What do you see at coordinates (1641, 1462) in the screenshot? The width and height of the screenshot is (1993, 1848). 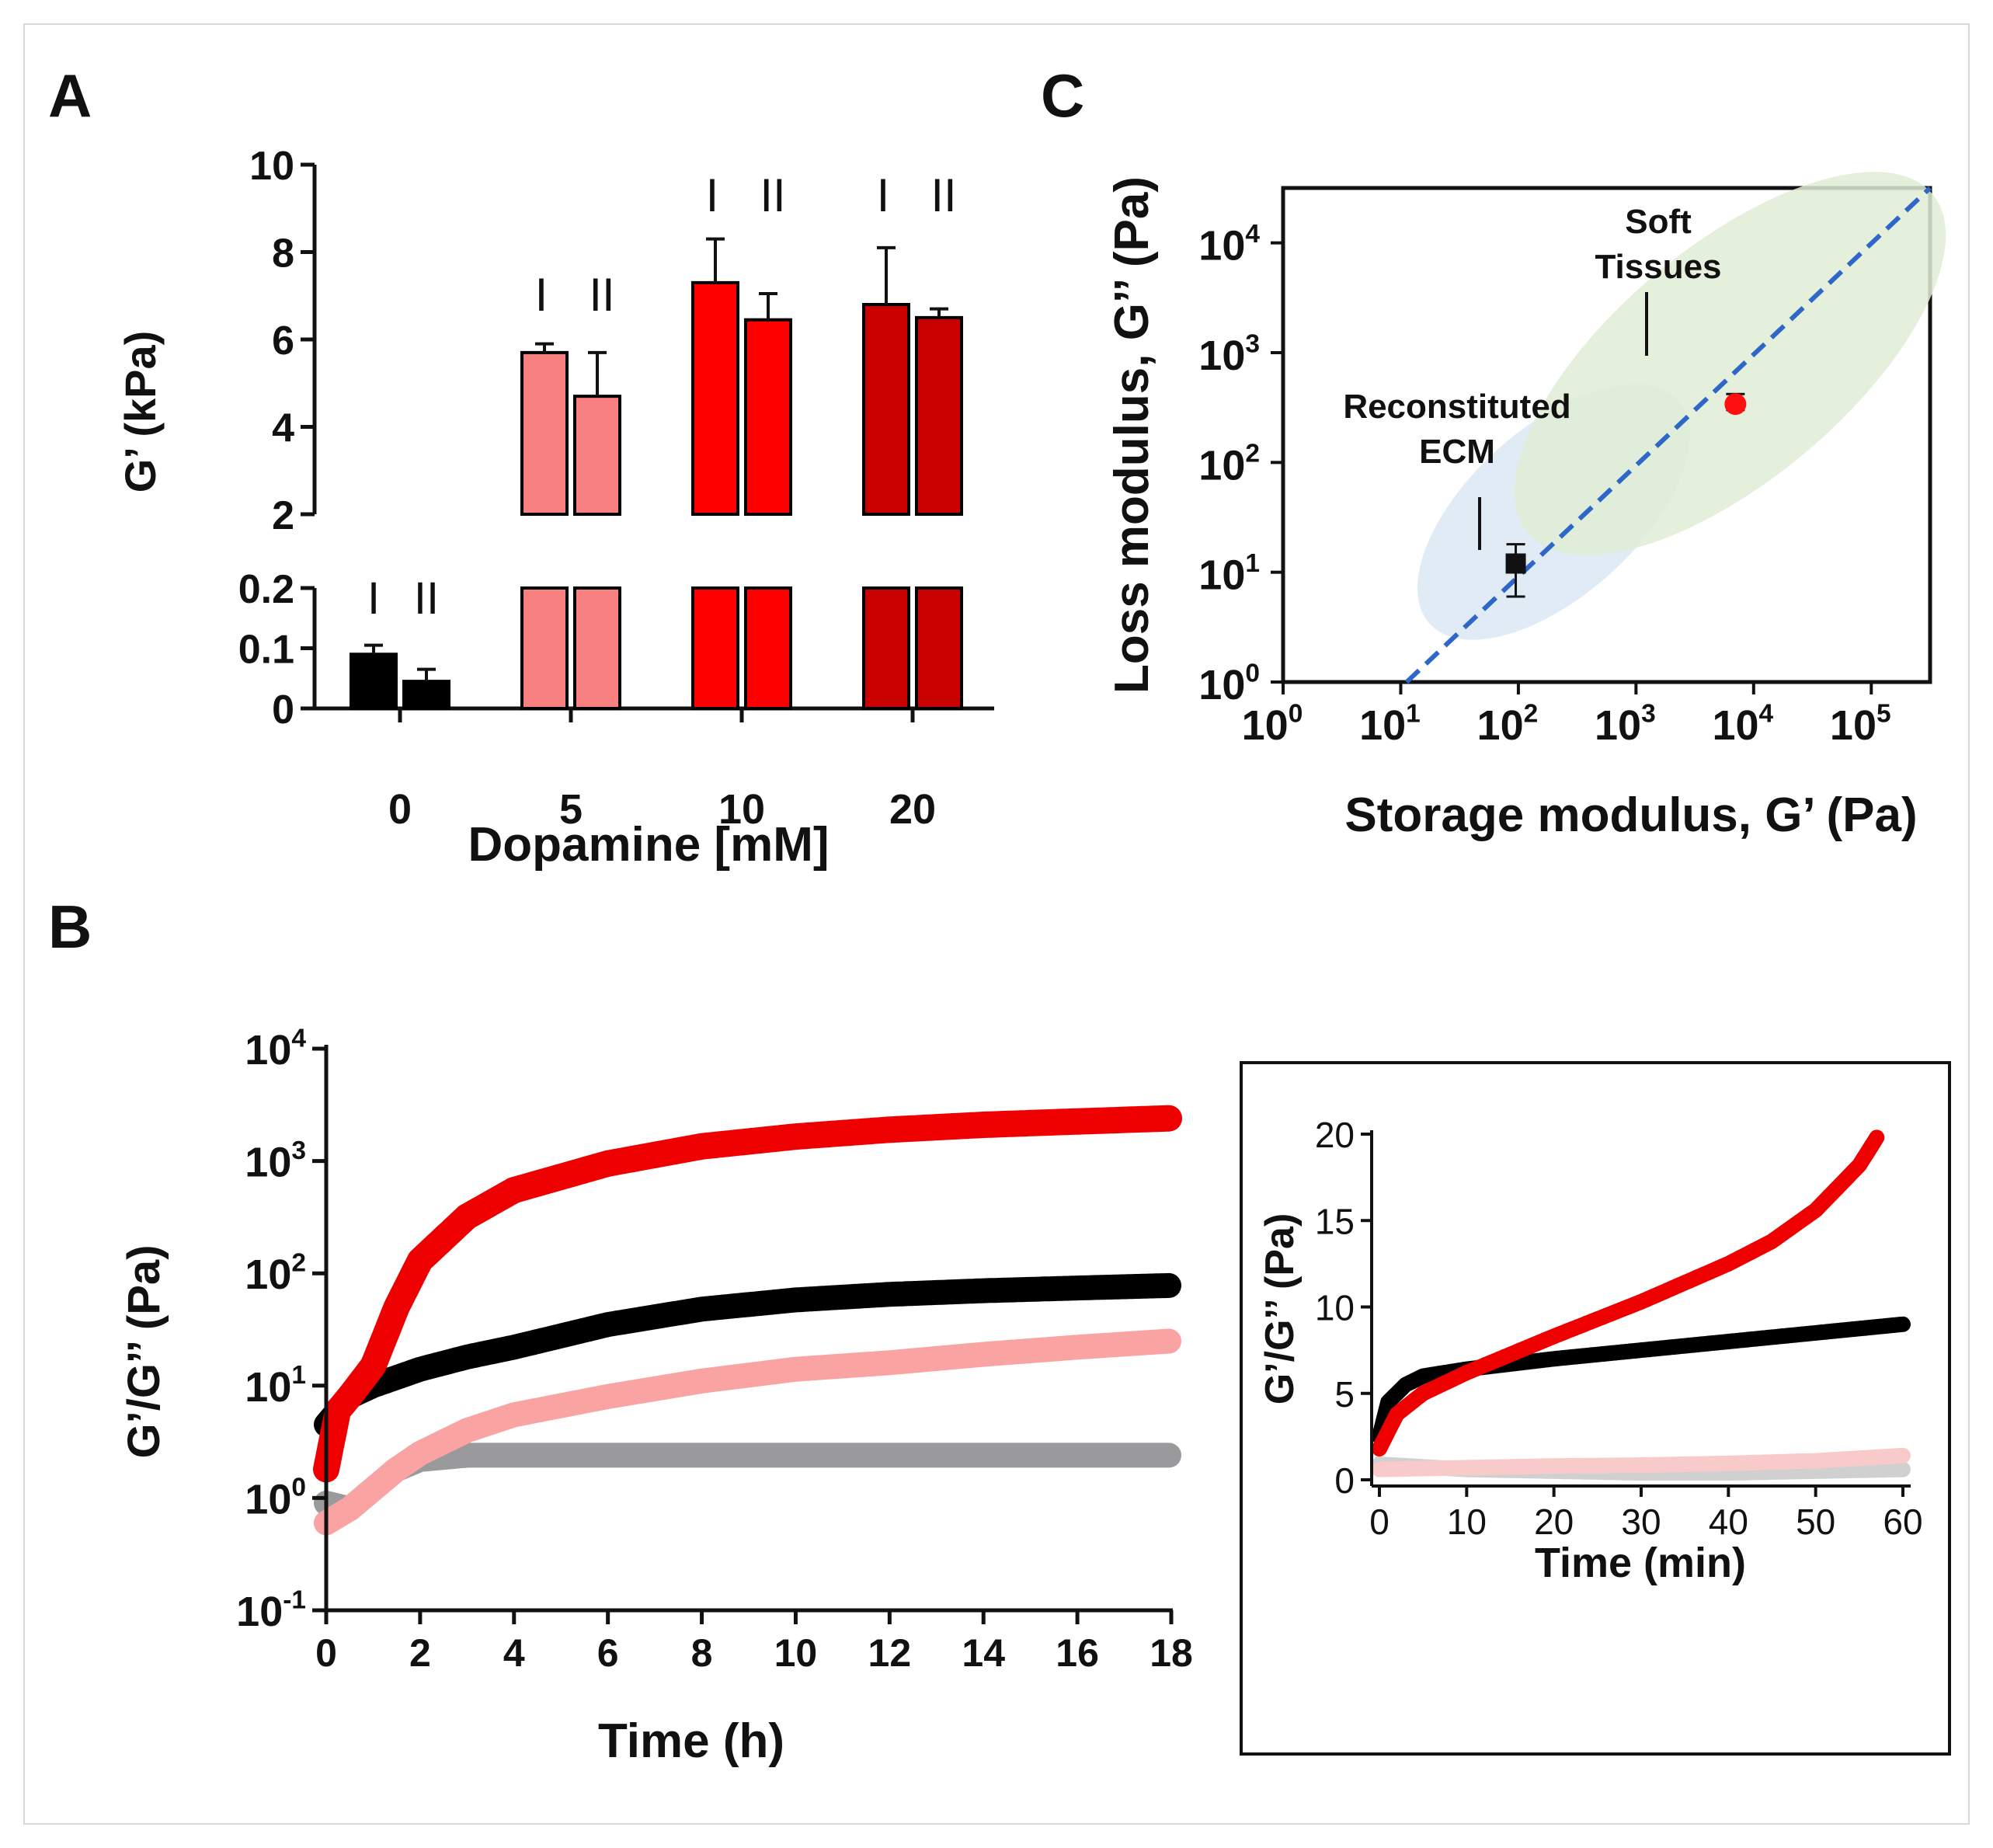 I see `inset-series-pink` at bounding box center [1641, 1462].